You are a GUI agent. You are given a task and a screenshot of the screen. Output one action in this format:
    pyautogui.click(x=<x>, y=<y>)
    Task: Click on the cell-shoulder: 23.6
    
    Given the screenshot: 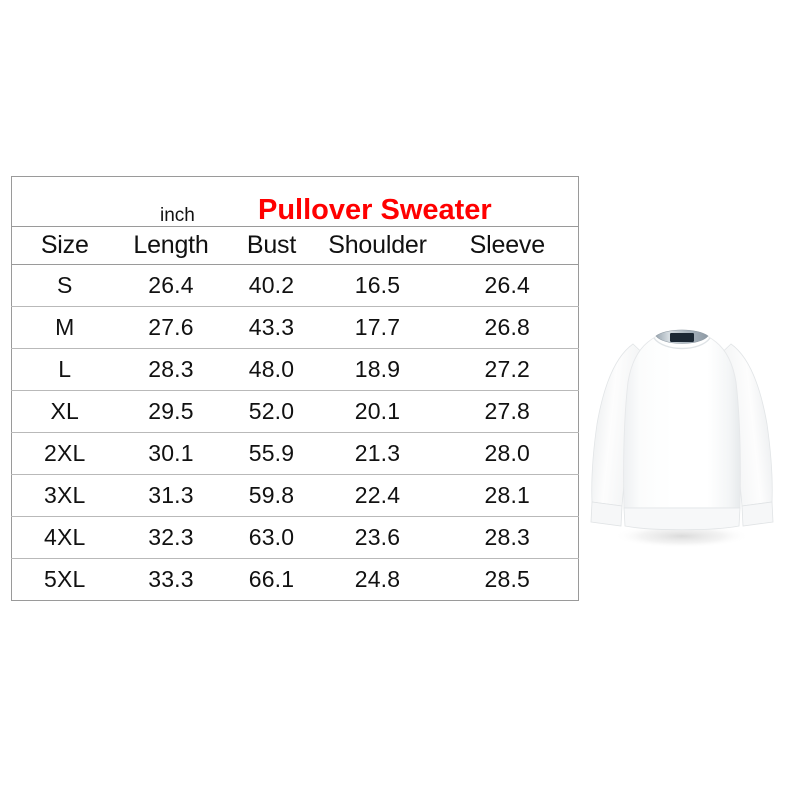 What is the action you would take?
    pyautogui.click(x=377, y=537)
    